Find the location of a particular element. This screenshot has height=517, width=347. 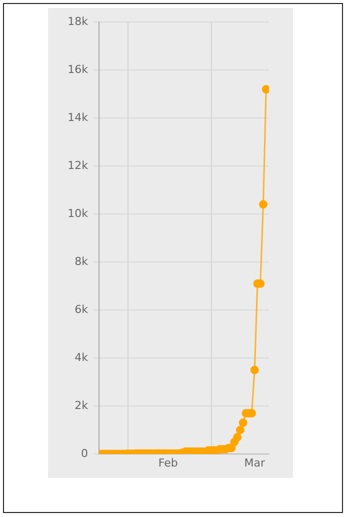

y-tick-label: 18k is located at coordinates (78, 21).